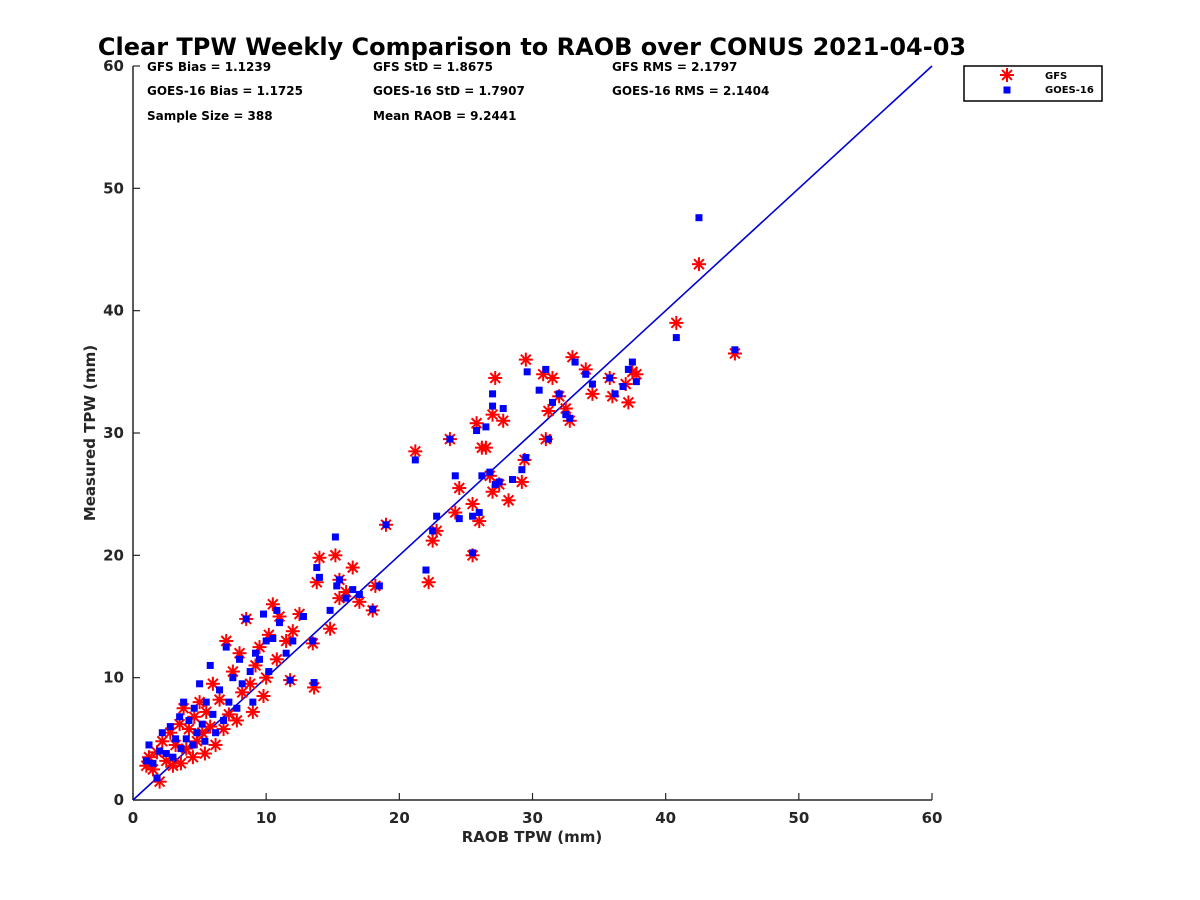 The image size is (1200, 900). Describe the element at coordinates (532, 818) in the screenshot. I see `x-tick-label: 30` at that location.